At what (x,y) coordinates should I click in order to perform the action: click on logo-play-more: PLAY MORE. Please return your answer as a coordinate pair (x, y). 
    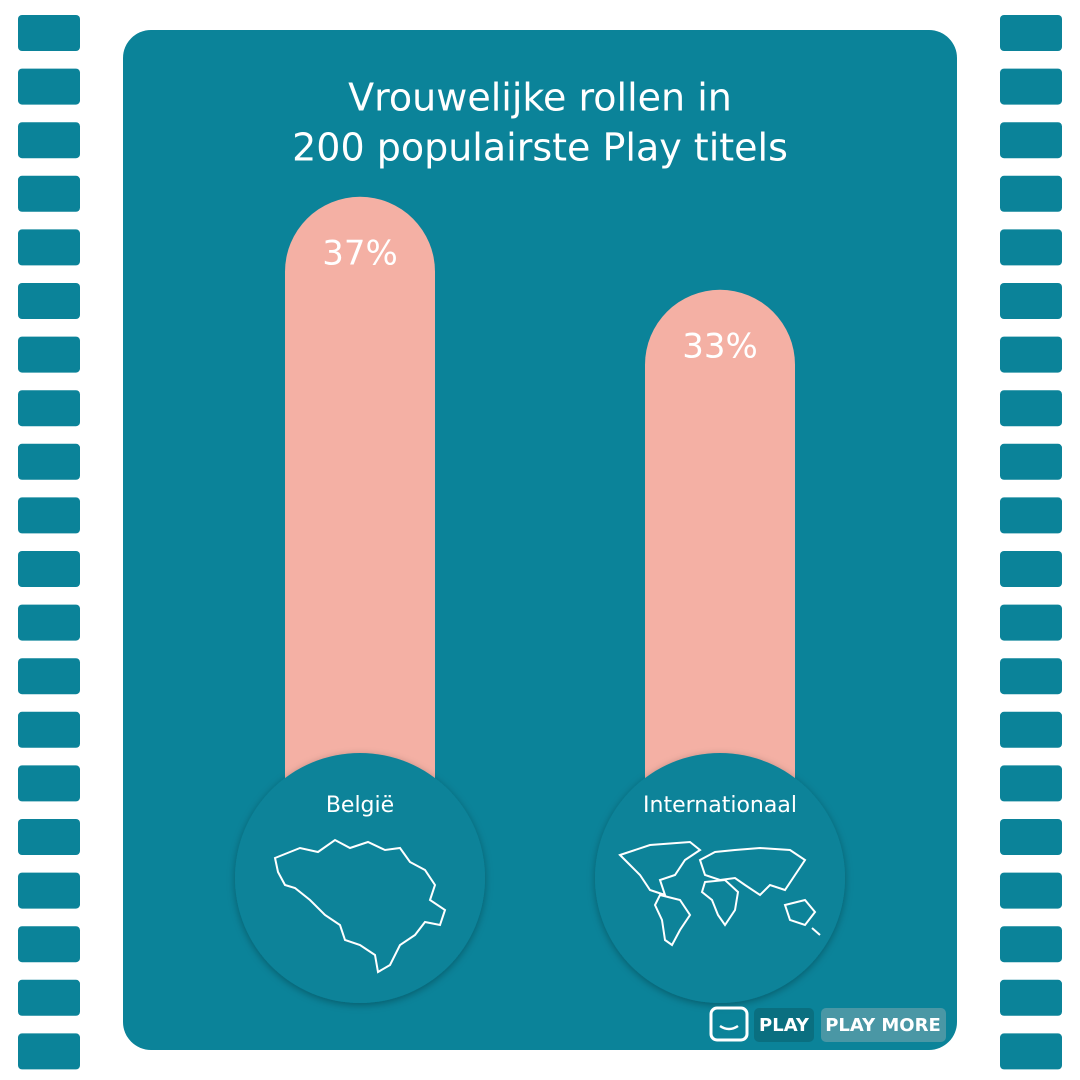
    Looking at the image, I should click on (883, 1025).